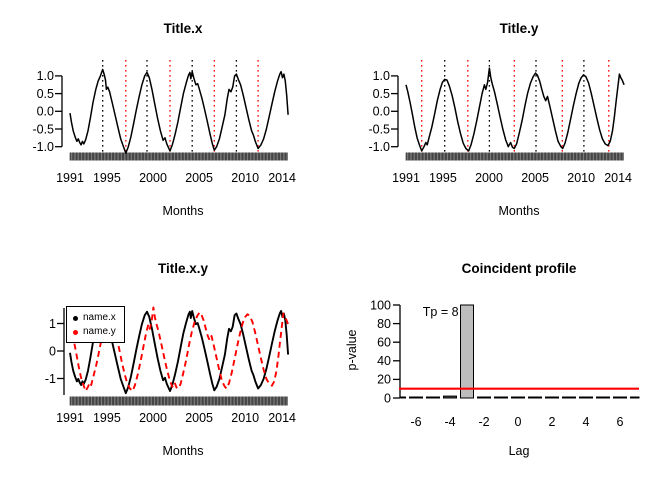 The image size is (672, 480). I want to click on title-x-xaxis-label: Months, so click(183, 211).